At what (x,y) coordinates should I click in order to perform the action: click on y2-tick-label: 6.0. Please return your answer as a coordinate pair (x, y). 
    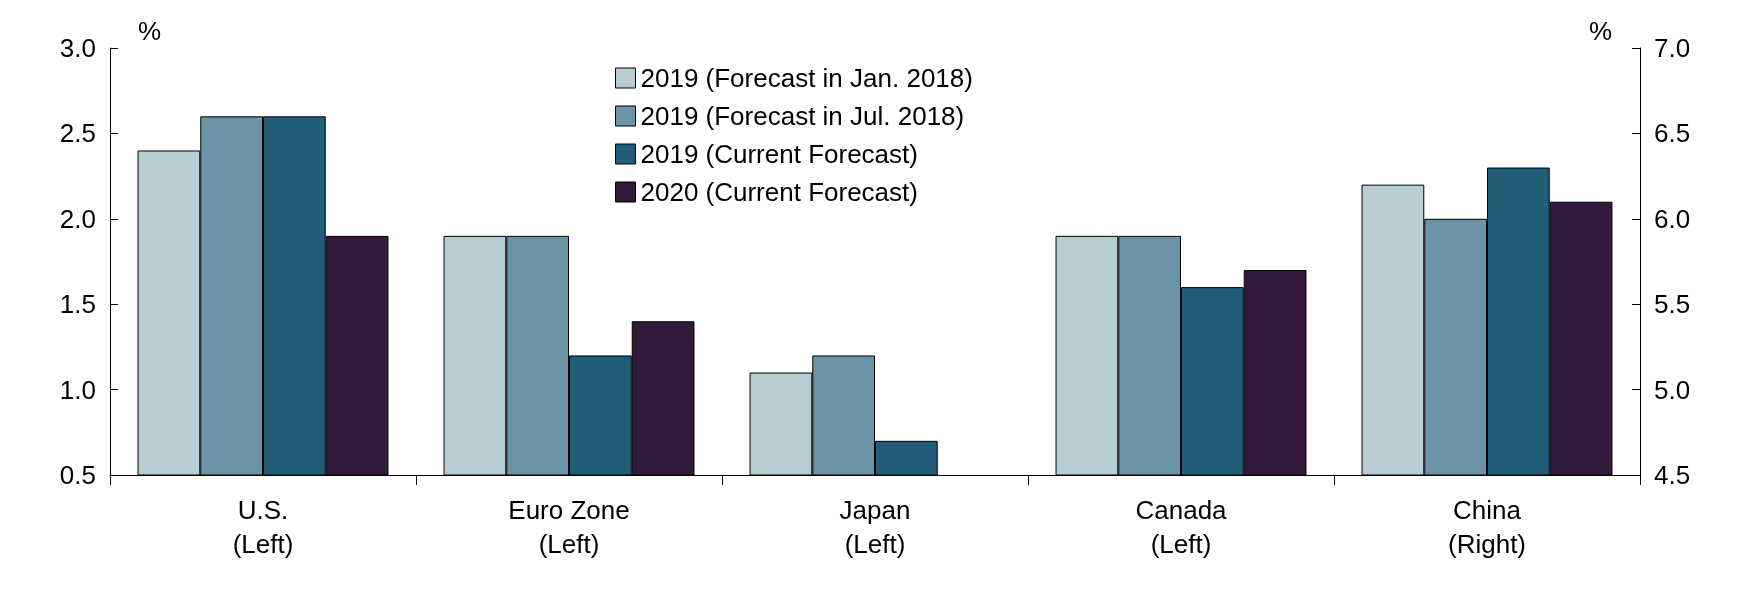
    Looking at the image, I should click on (1672, 218).